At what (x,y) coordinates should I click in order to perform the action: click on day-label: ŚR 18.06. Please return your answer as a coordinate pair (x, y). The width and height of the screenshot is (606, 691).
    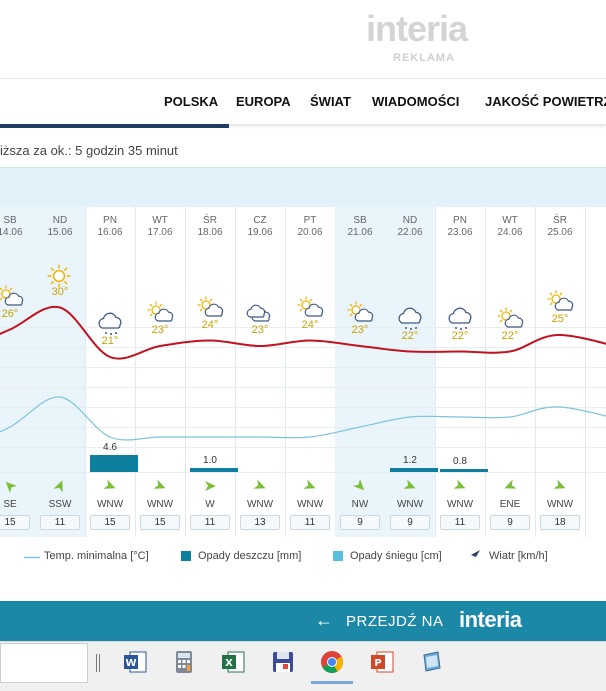
    Looking at the image, I should click on (210, 227).